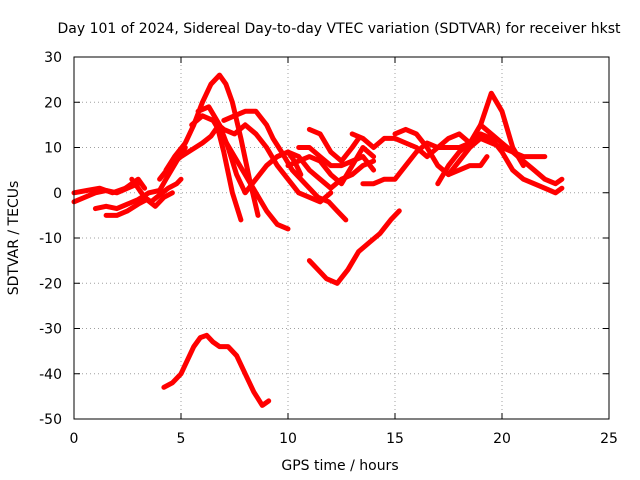 This screenshot has height=480, width=640. I want to click on y-tick-label: -40, so click(50, 375).